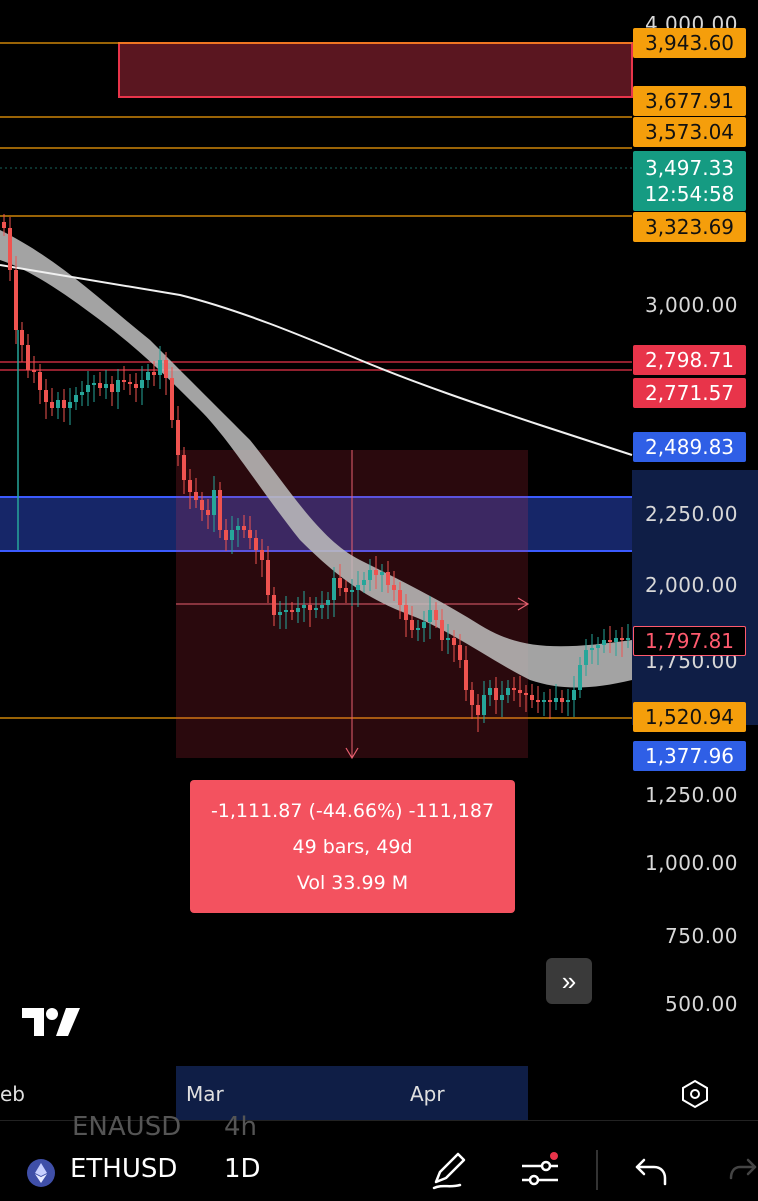 This screenshot has width=758, height=1201. What do you see at coordinates (689, 101) in the screenshot?
I see `price-tag-3677: 3,677.91` at bounding box center [689, 101].